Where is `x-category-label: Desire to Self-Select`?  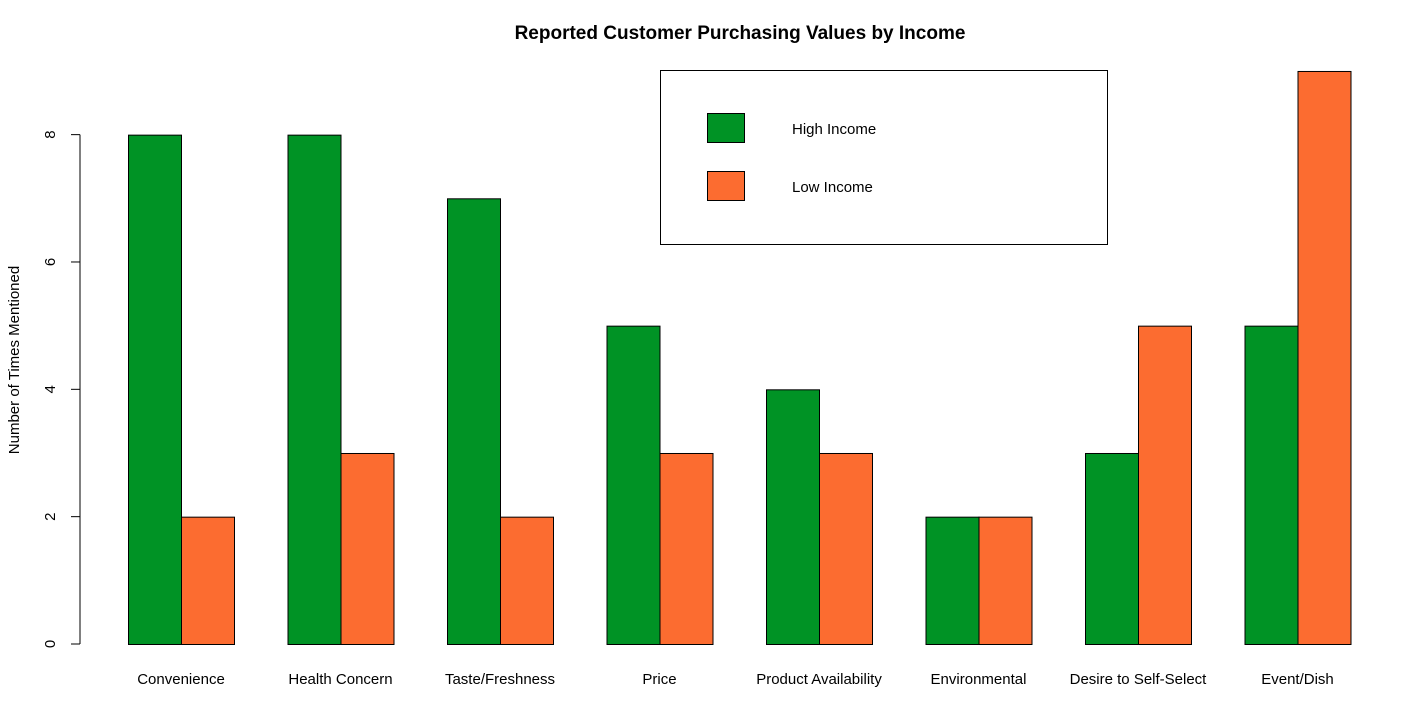
x-category-label: Desire to Self-Select is located at coordinates (1139, 679).